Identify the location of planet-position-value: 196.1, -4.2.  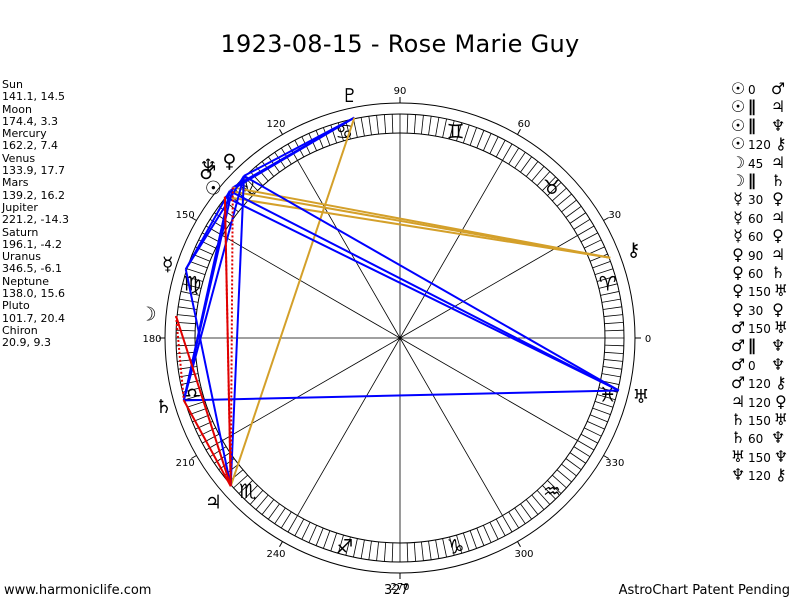
(32, 244).